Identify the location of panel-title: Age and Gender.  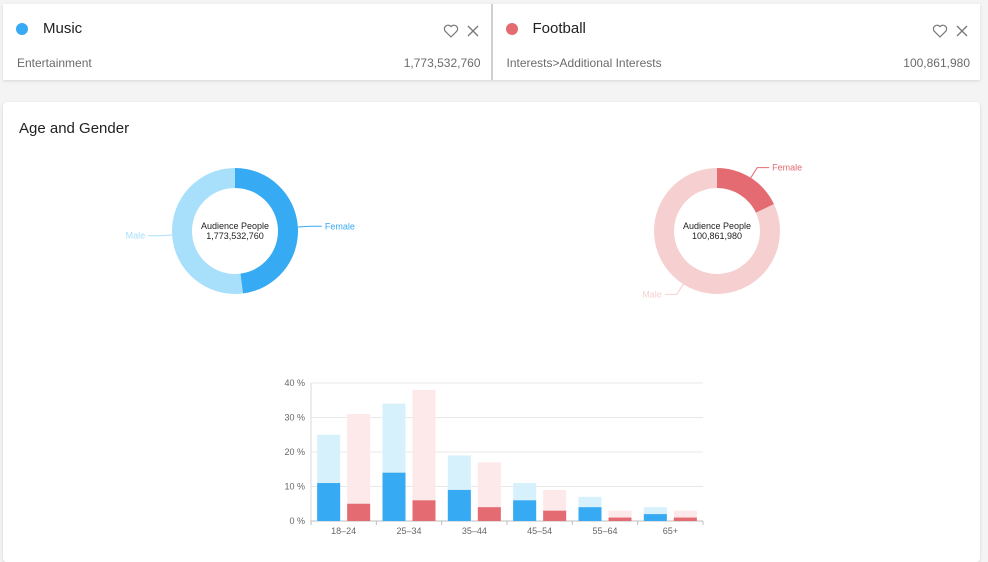
(74, 128).